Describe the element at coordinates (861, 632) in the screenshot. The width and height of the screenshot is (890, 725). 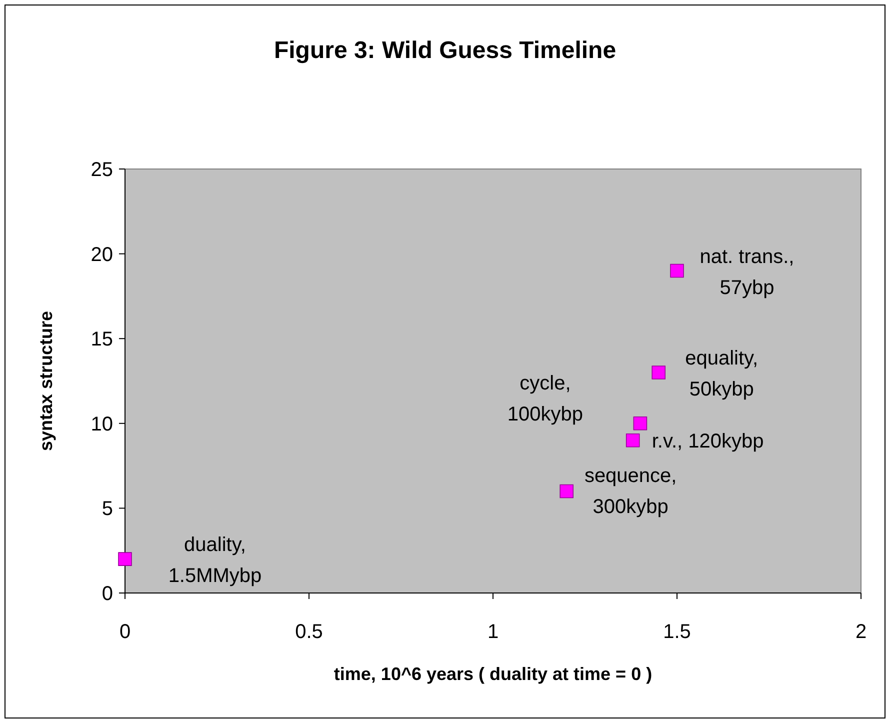
I see `x-tick-label: 2` at that location.